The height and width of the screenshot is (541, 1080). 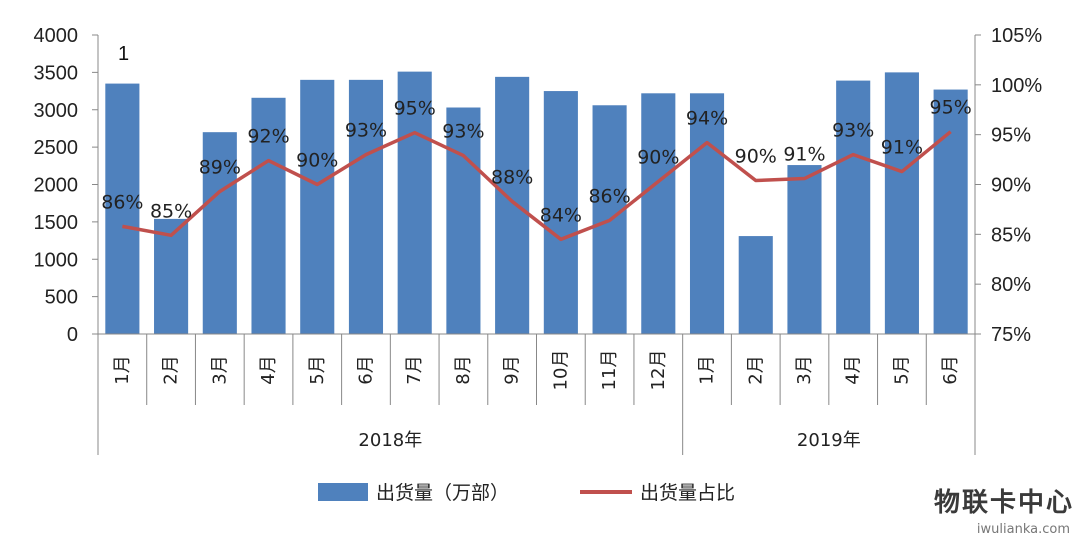 What do you see at coordinates (56, 148) in the screenshot?
I see `left-tick-label: 2500` at bounding box center [56, 148].